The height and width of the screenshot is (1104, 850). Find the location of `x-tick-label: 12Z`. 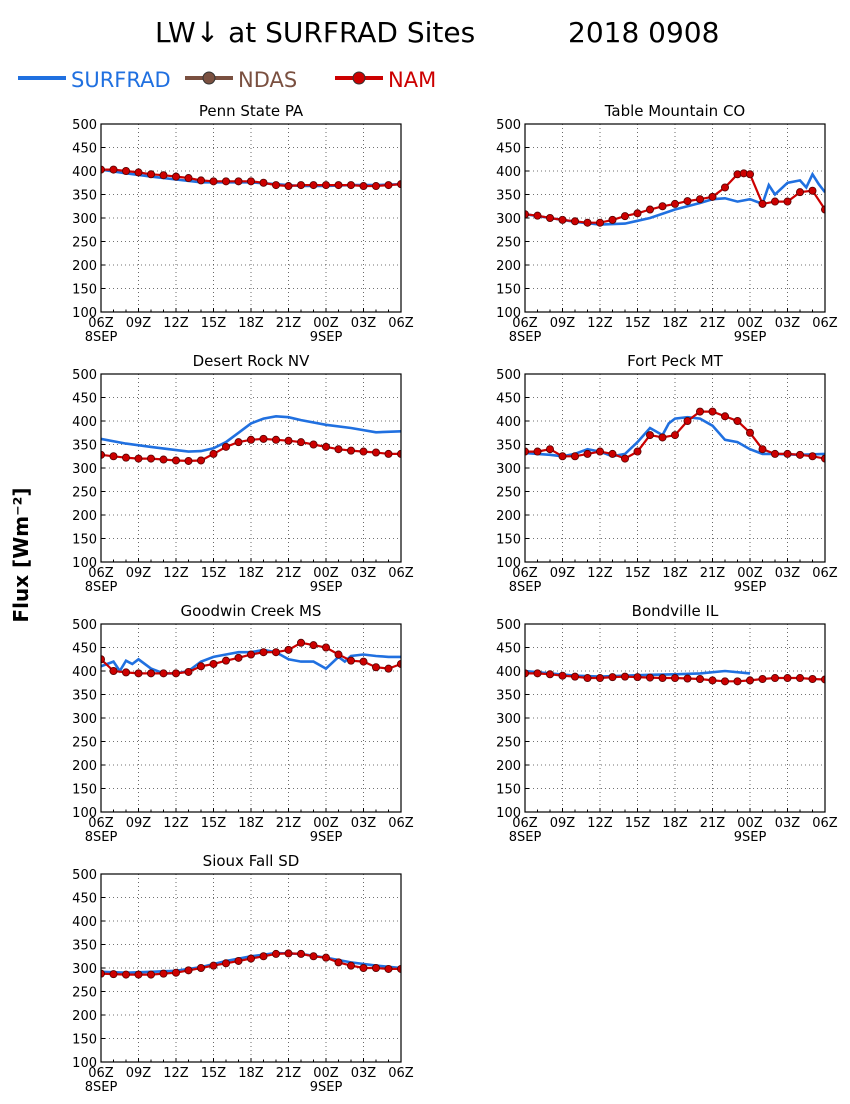

x-tick-label: 12Z is located at coordinates (176, 1073).